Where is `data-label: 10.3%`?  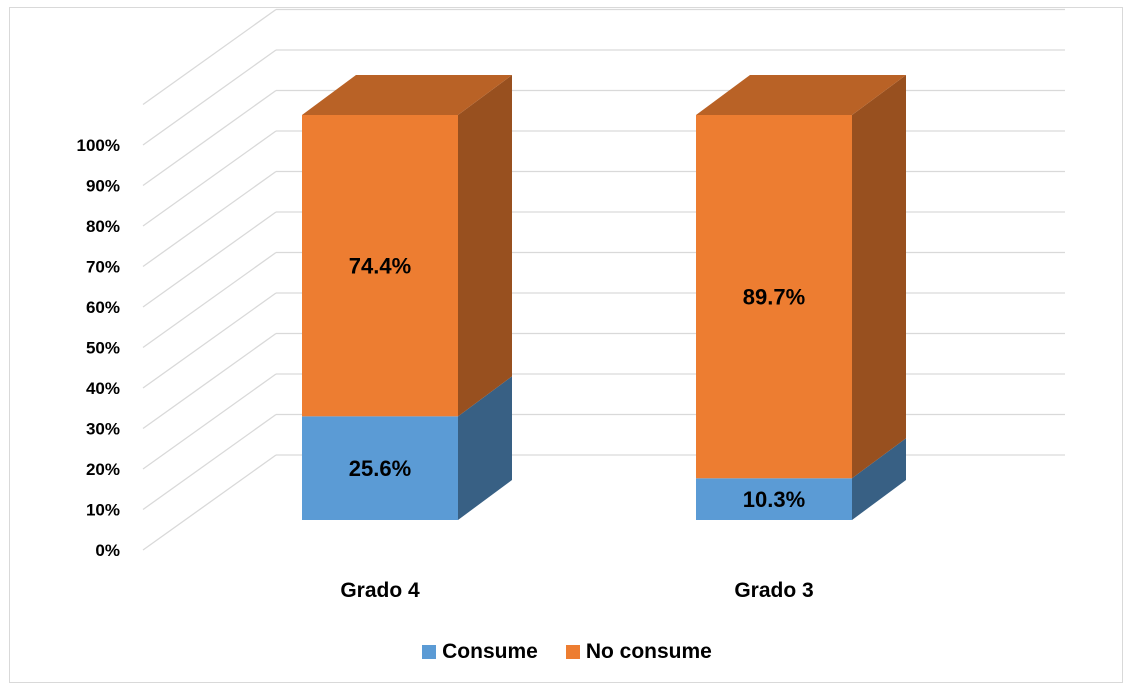
data-label: 10.3% is located at coordinates (774, 499).